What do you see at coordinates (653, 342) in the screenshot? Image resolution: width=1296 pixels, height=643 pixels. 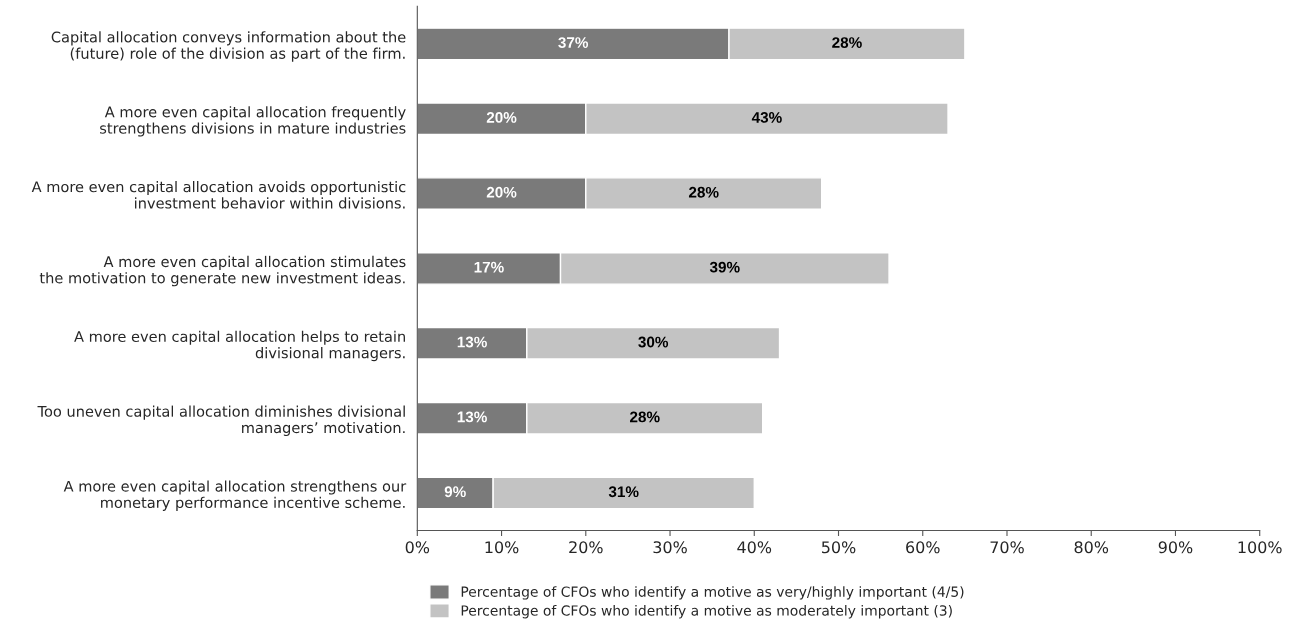 I see `data-label: 30%` at bounding box center [653, 342].